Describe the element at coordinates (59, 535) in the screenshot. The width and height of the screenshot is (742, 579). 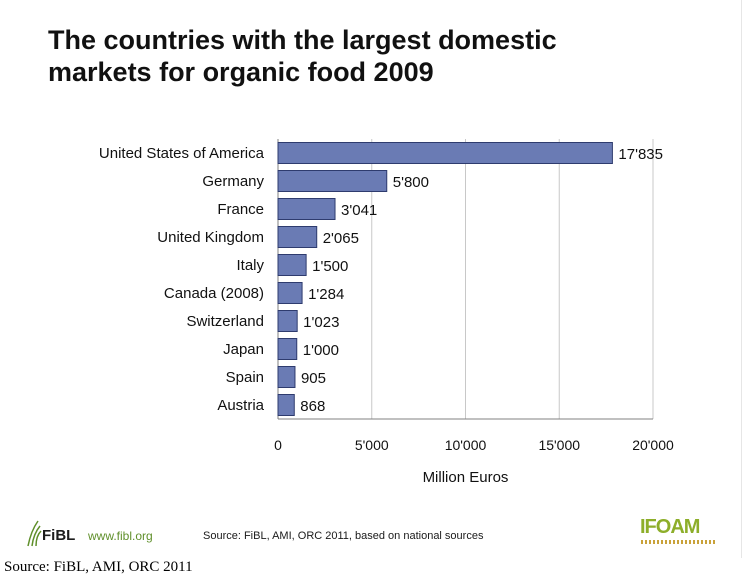
I see `fibl-logo-text: FiBL` at that location.